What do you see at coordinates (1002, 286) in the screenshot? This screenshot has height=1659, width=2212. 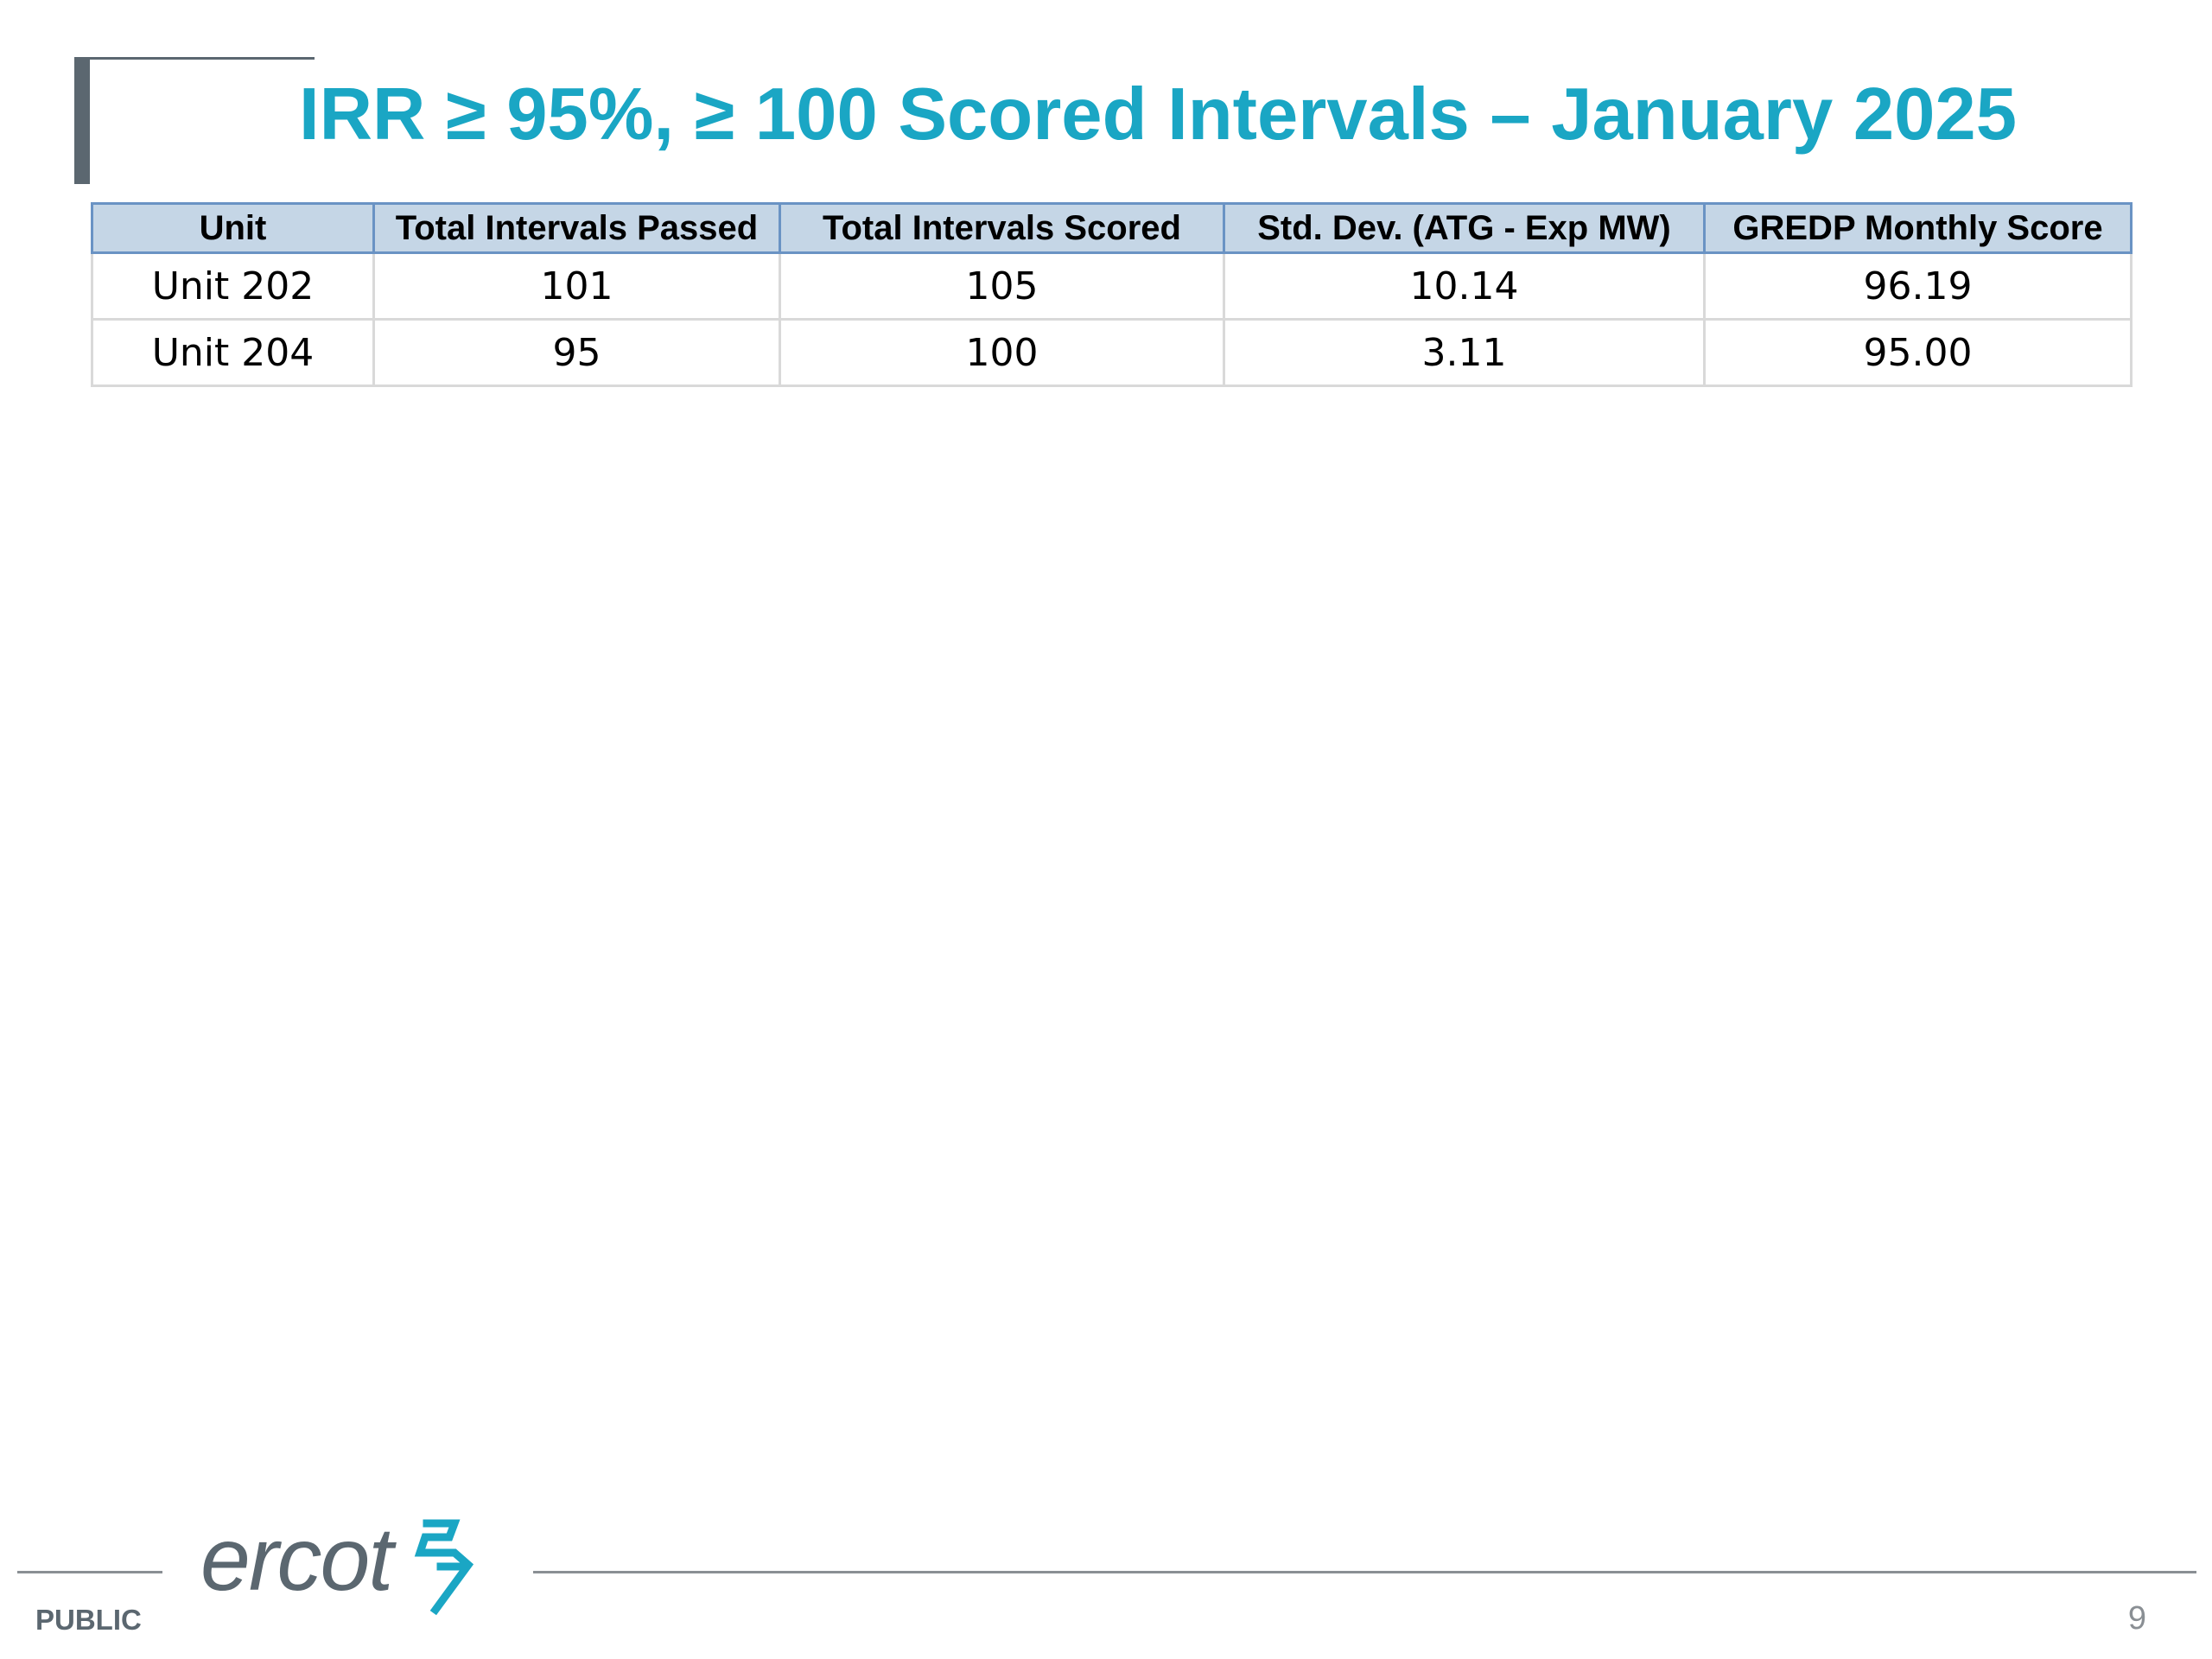 I see `cell-total-intervals-scored: 105` at bounding box center [1002, 286].